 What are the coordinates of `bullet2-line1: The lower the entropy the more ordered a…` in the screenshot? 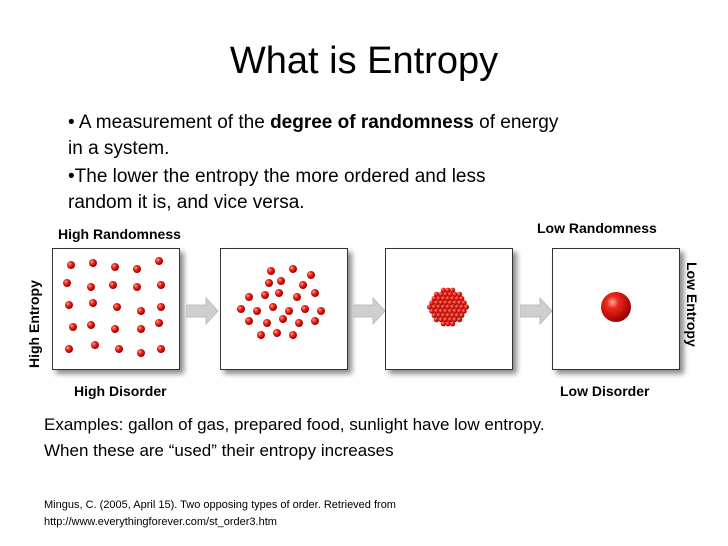 It's located at (280, 176).